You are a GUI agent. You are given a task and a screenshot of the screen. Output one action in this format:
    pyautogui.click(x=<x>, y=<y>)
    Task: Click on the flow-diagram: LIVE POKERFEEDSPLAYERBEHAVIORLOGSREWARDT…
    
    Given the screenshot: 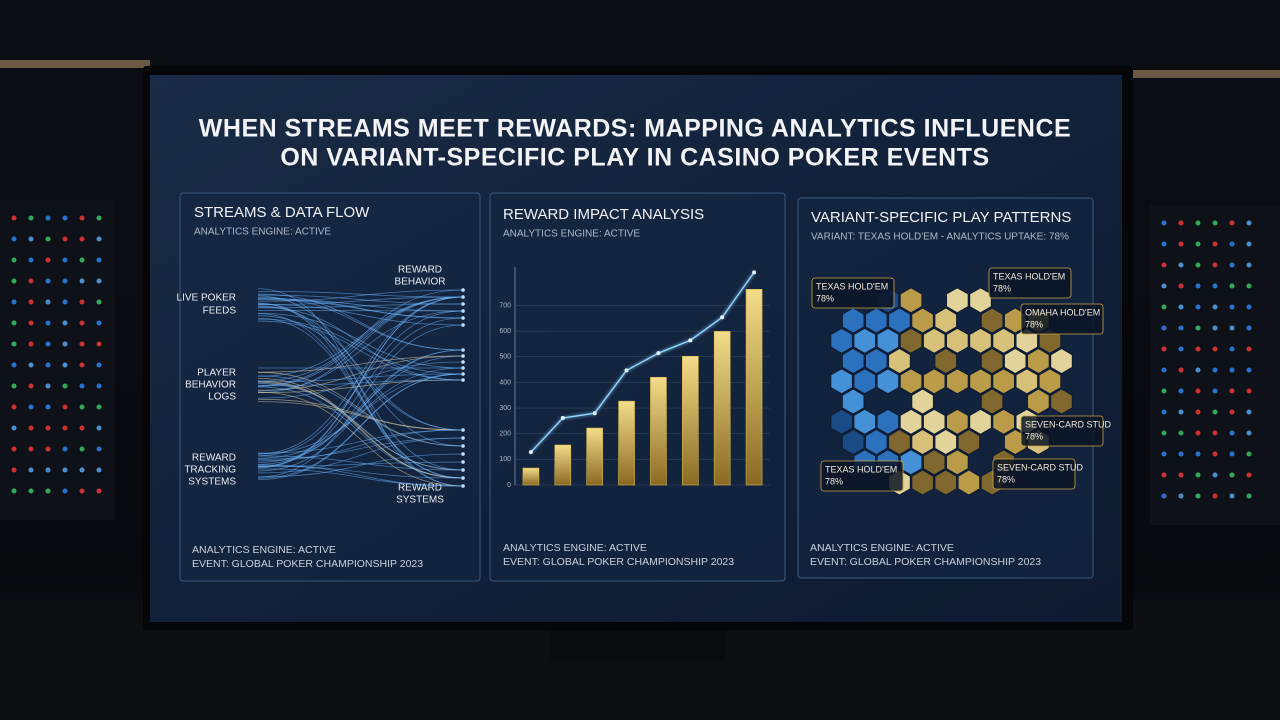 What is the action you would take?
    pyautogui.click(x=321, y=385)
    